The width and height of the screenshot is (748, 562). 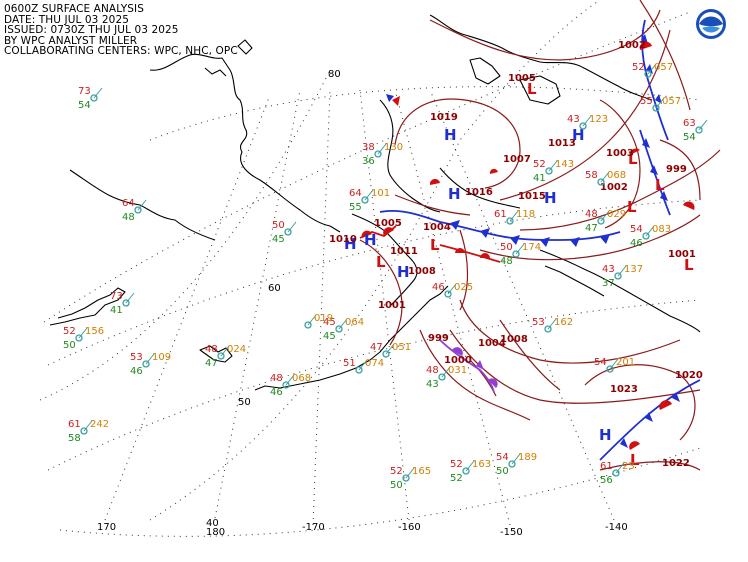 I want to click on station-pressure: 201, so click(x=625, y=362).